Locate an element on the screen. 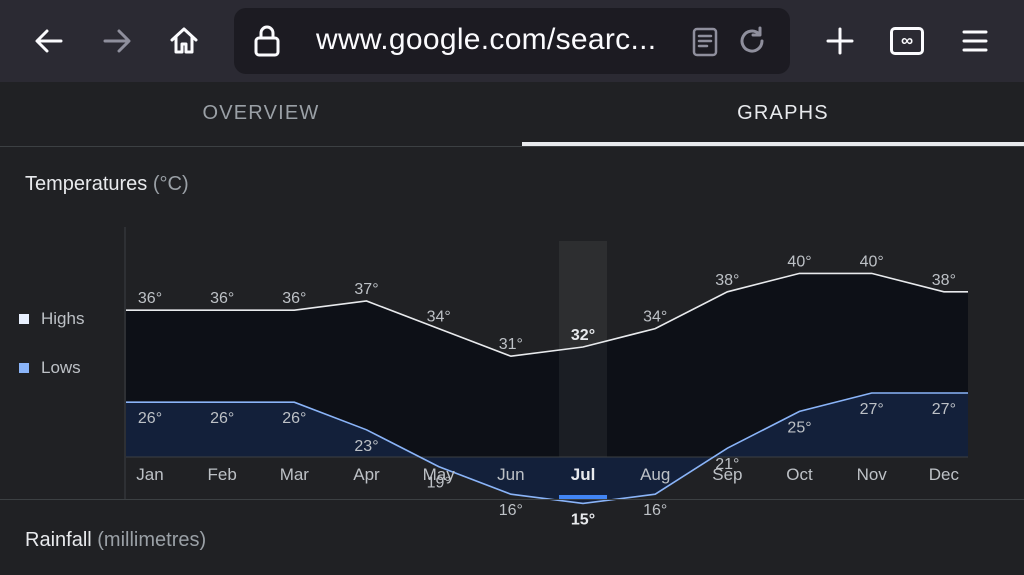 This screenshot has height=575, width=1024. month-tick-label: Apr is located at coordinates (366, 474).